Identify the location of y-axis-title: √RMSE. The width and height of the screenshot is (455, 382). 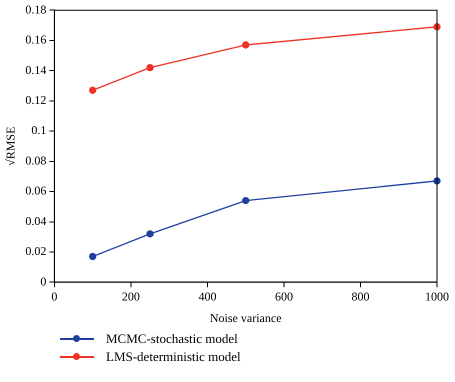
(10, 146).